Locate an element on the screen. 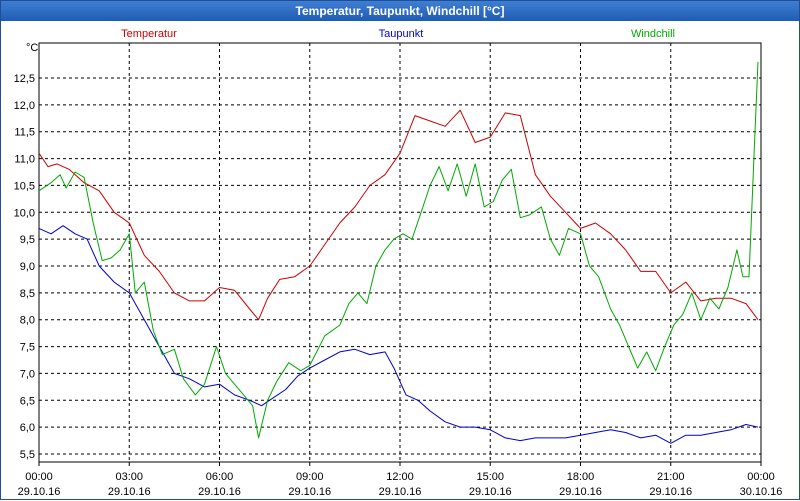  x-tick-time: 12:00 is located at coordinates (400, 477).